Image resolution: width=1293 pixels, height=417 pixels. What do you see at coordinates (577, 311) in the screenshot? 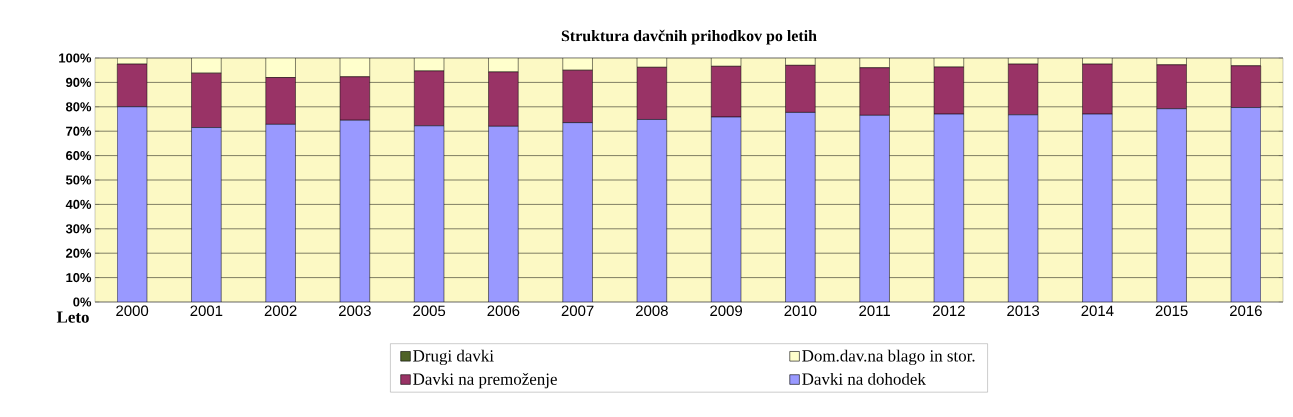
I see `x-tick-label: 2007` at bounding box center [577, 311].